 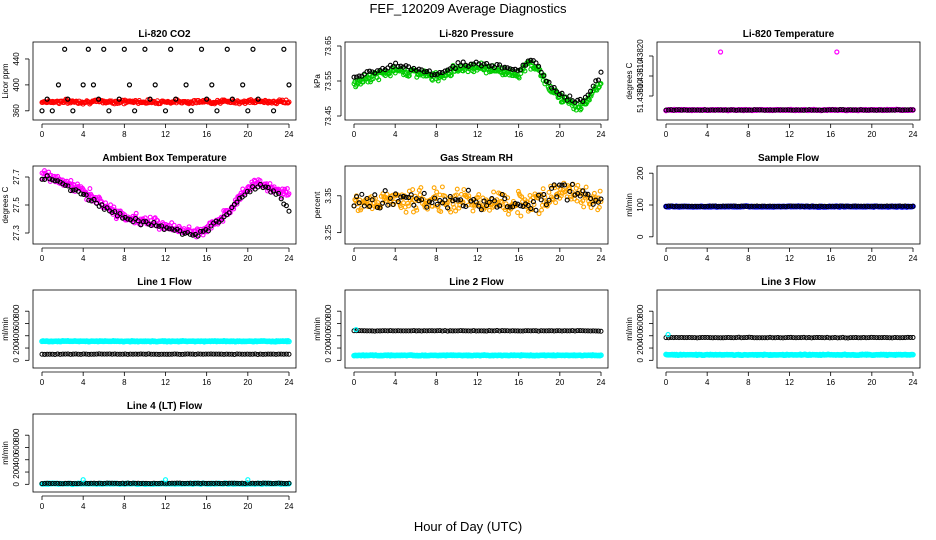 What do you see at coordinates (707, 382) in the screenshot?
I see `x-tick-label: 4` at bounding box center [707, 382].